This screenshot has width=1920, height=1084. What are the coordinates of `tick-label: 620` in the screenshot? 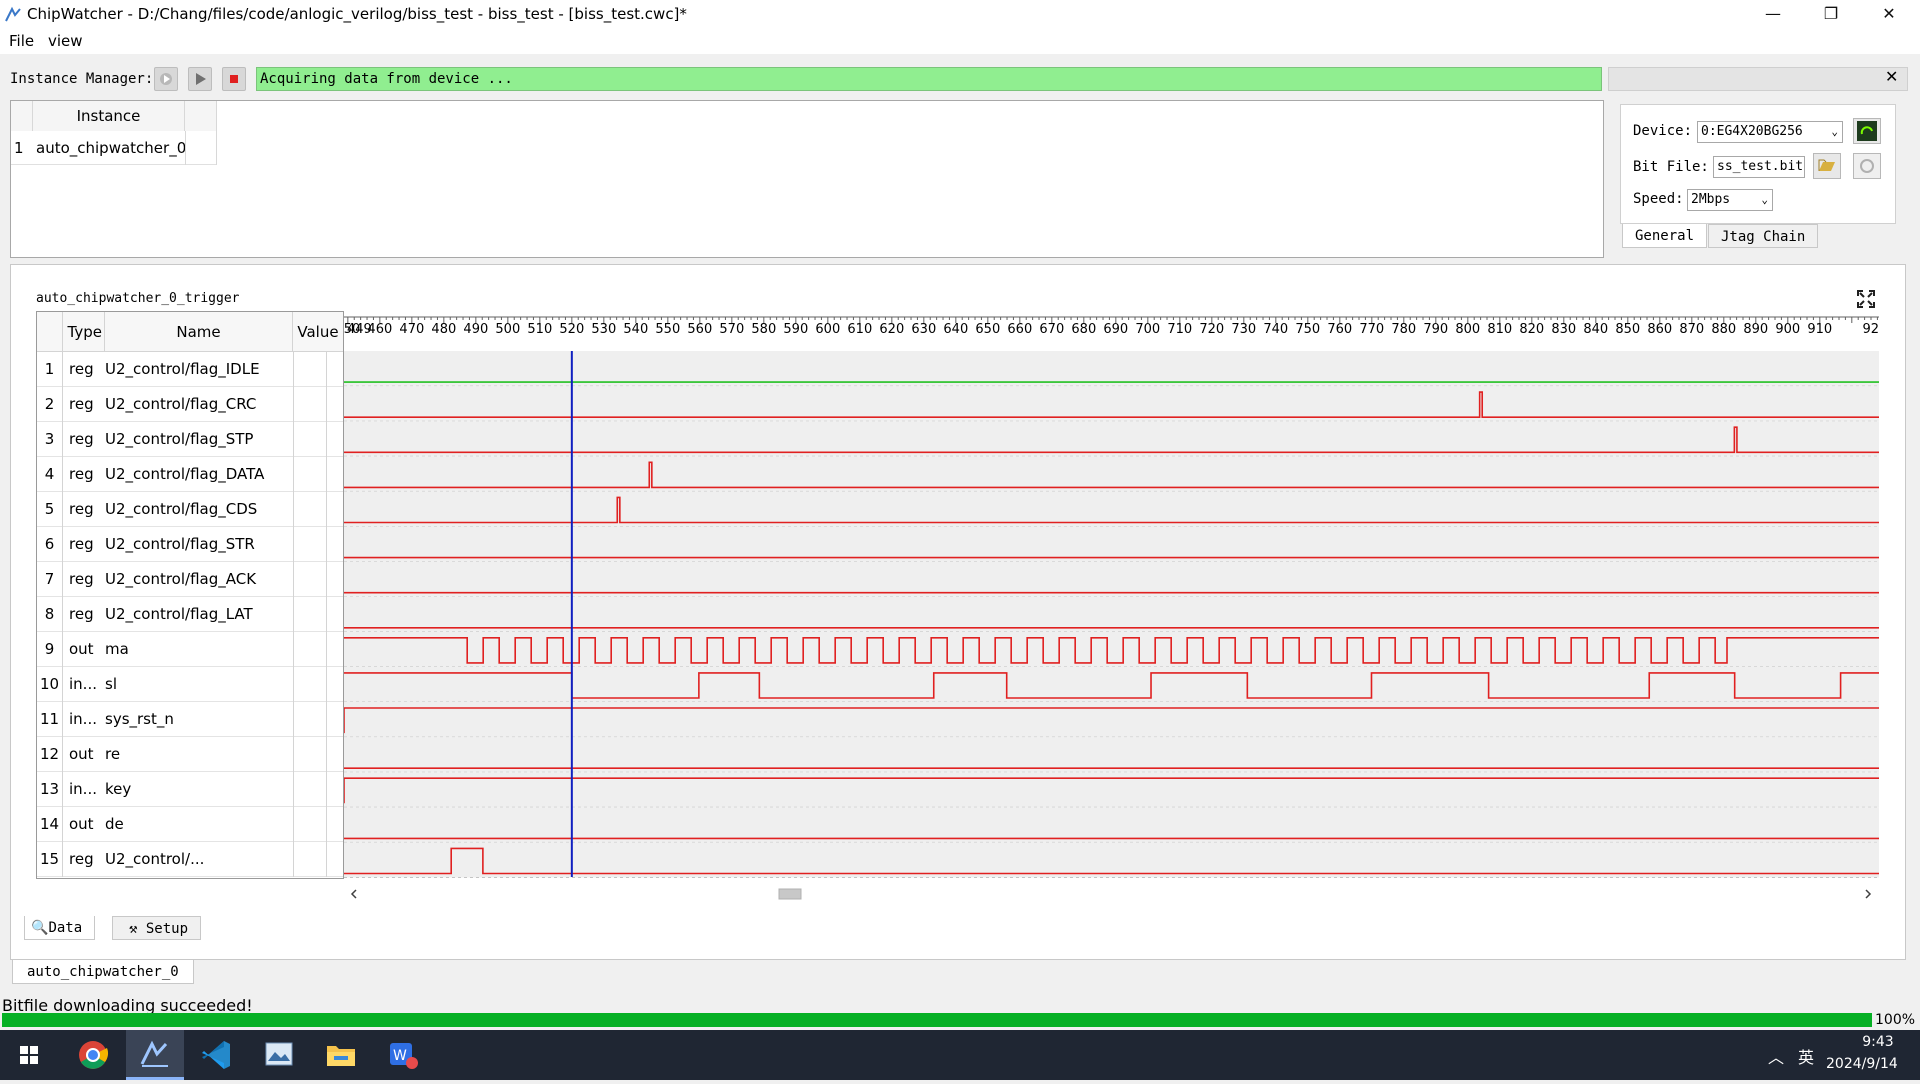 It's located at (891, 329).